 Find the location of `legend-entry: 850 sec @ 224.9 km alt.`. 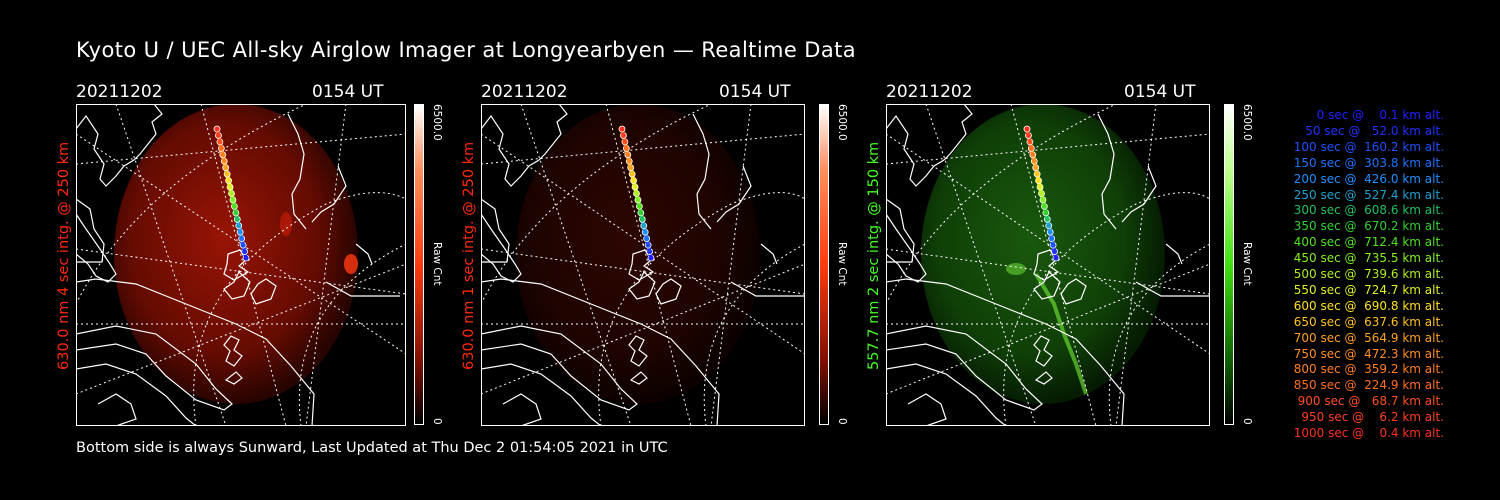

legend-entry: 850 sec @ 224.9 km alt. is located at coordinates (1366, 385).